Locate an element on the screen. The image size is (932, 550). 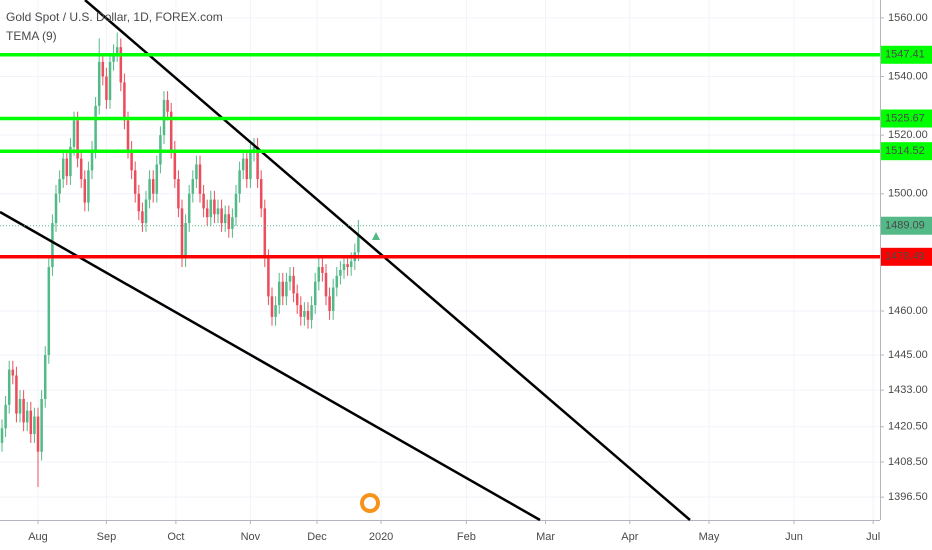
y-tick-label: 1460.00 is located at coordinates (908, 311).